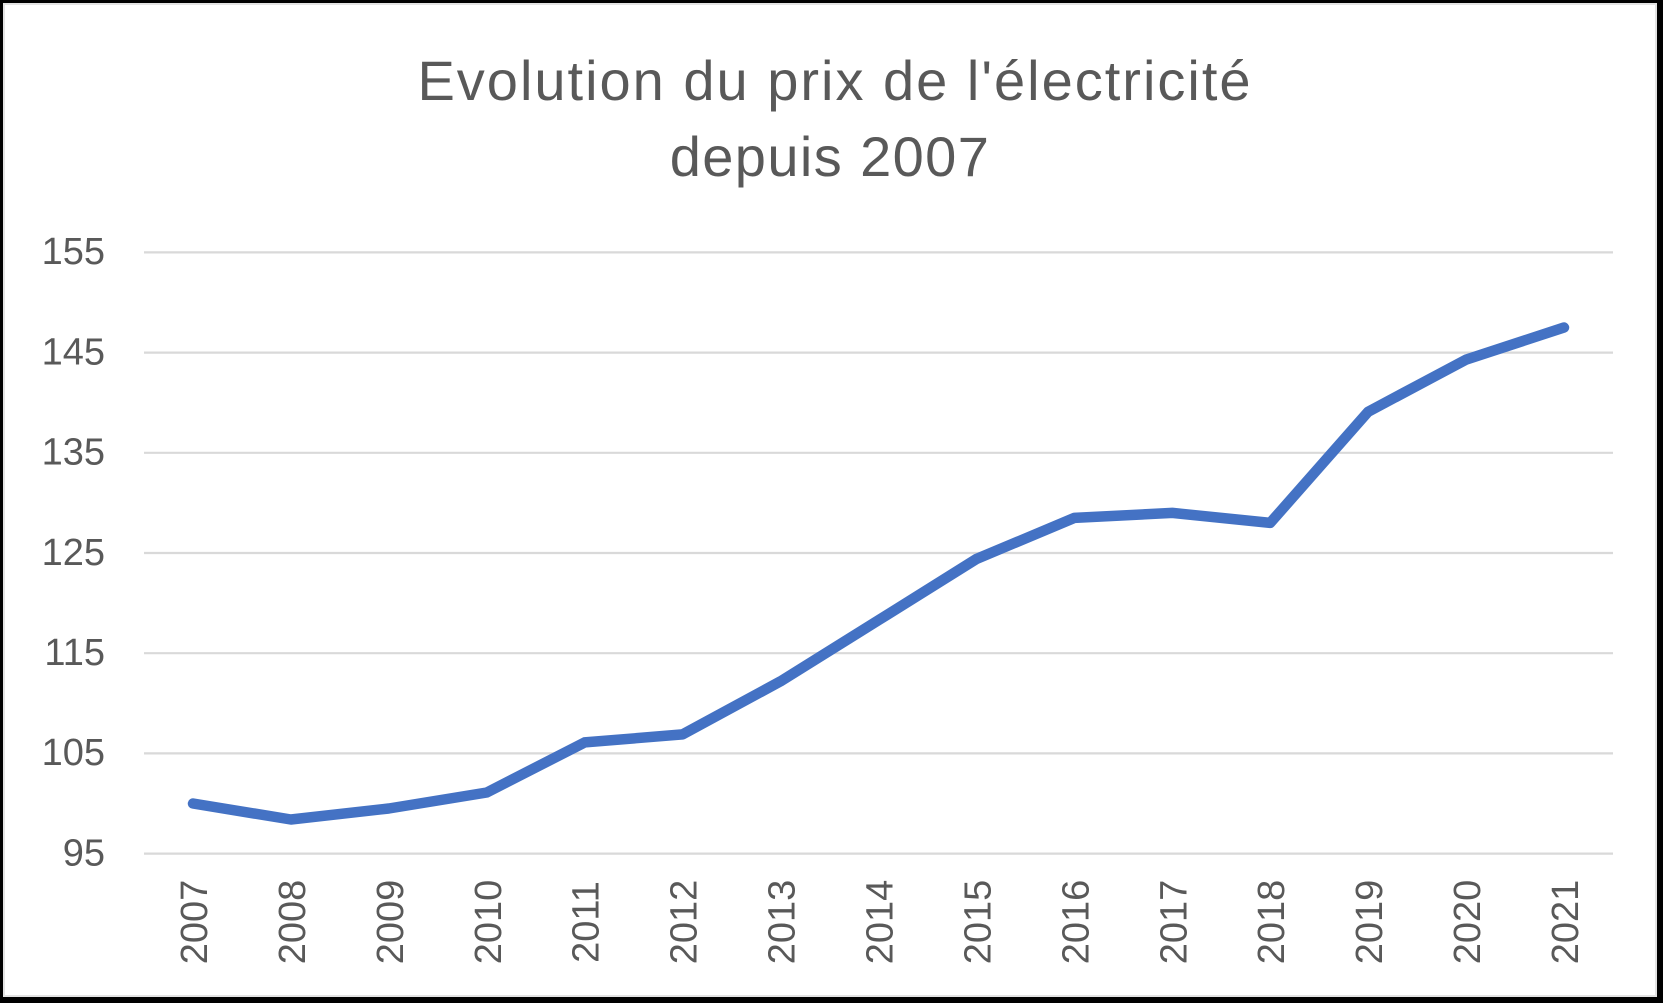  What do you see at coordinates (978, 922) in the screenshot?
I see `svg-text: 2015` at bounding box center [978, 922].